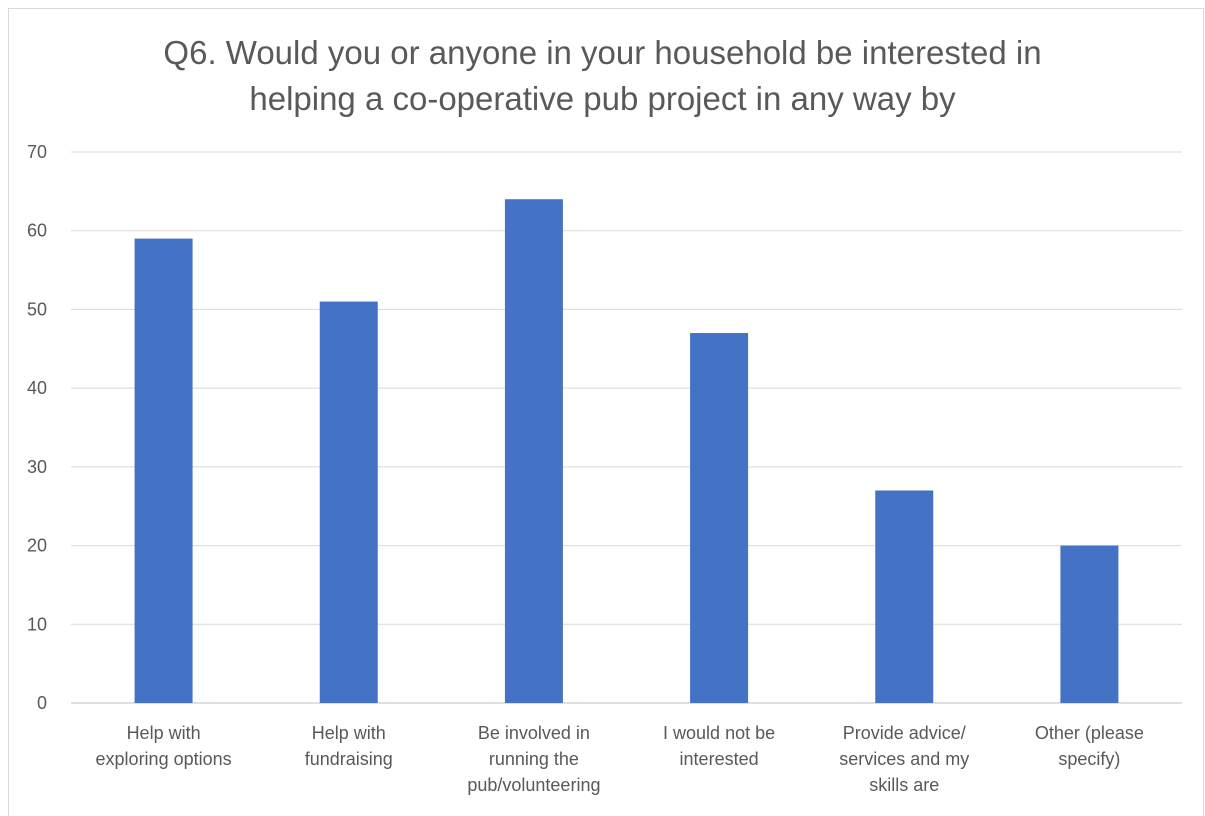 Image resolution: width=1205 pixels, height=816 pixels. I want to click on y-tick-label: 10, so click(37, 624).